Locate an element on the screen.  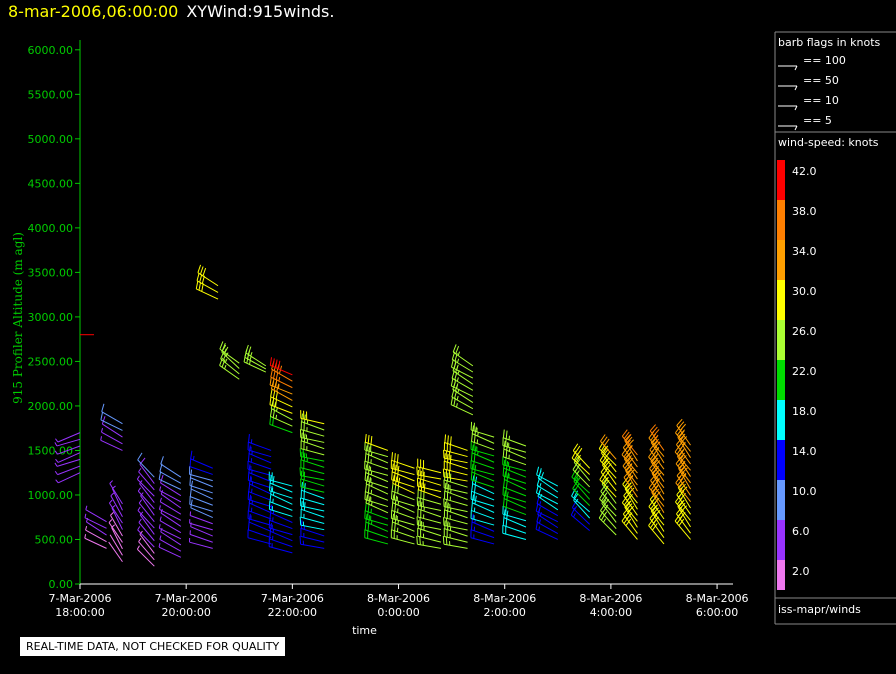
x-tick-label-time: 4:00:00 is located at coordinates (611, 612).